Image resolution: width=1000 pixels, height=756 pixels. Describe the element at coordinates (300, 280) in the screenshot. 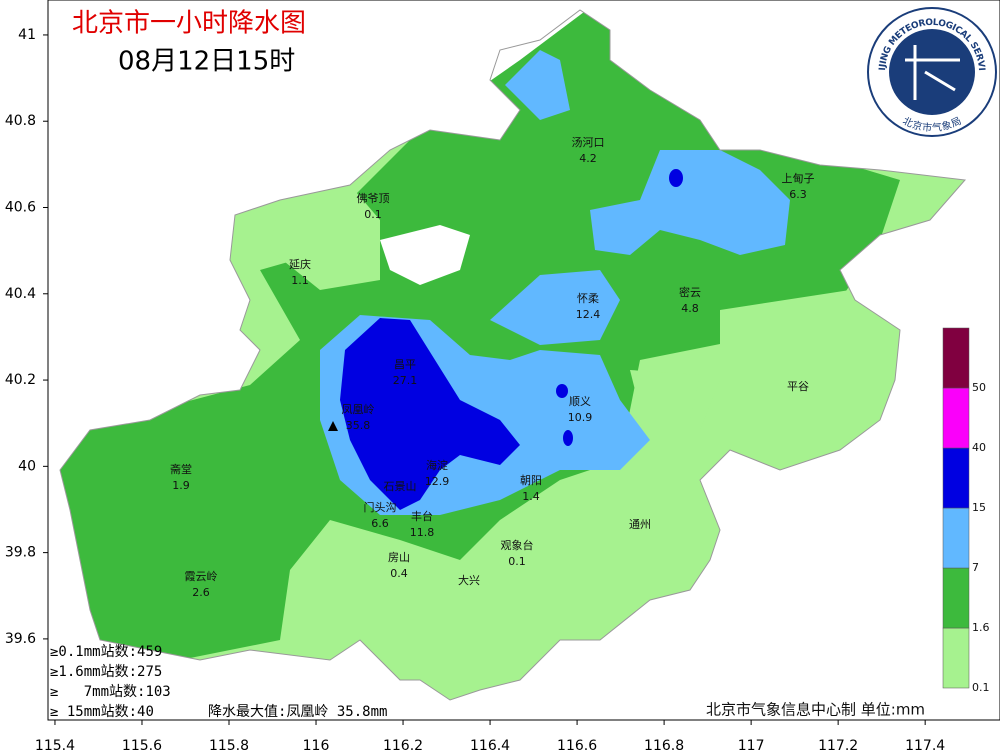

I see `station-value: 1.1` at that location.